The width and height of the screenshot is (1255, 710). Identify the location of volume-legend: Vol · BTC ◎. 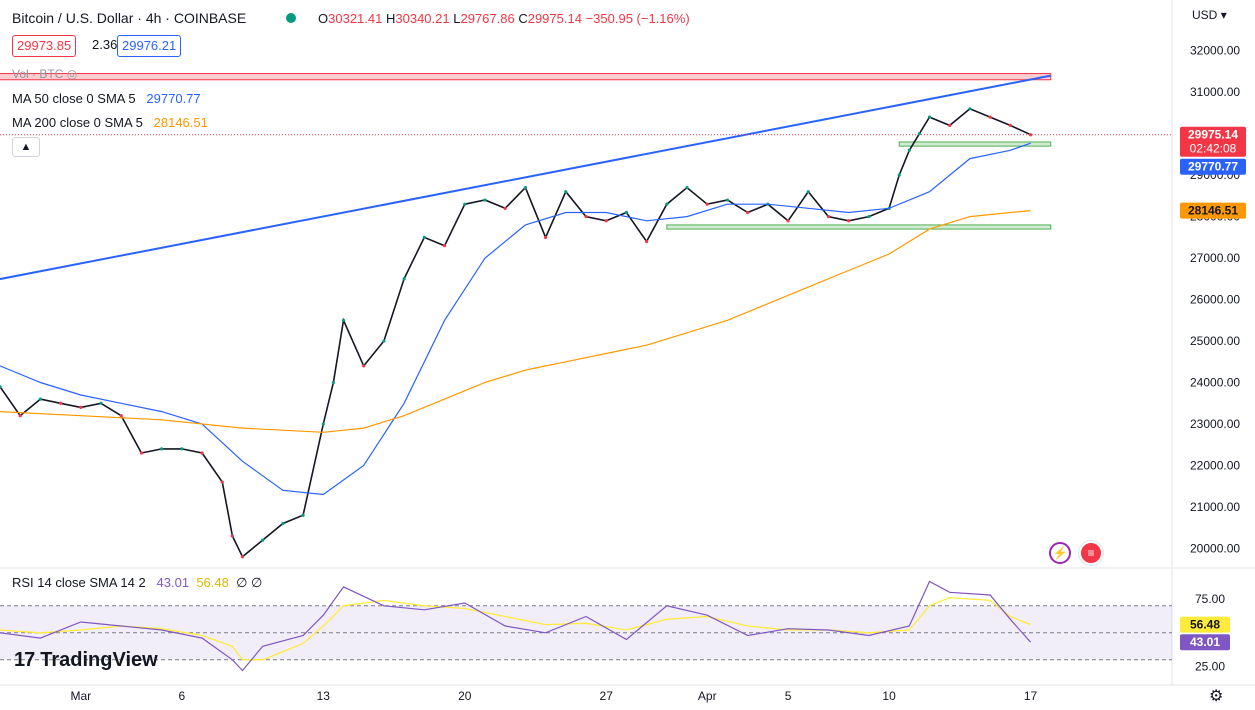
(44, 74).